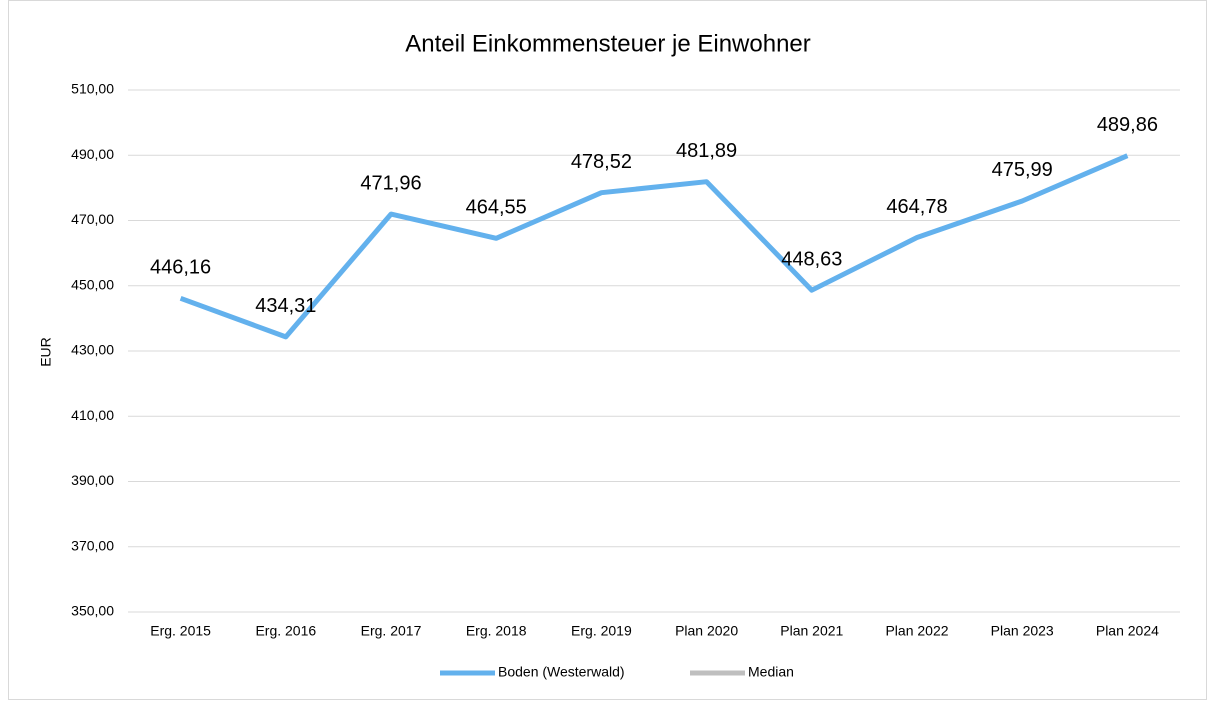 The image size is (1208, 704). Describe the element at coordinates (285, 631) in the screenshot. I see `x-tick-label: Erg. 2016` at that location.